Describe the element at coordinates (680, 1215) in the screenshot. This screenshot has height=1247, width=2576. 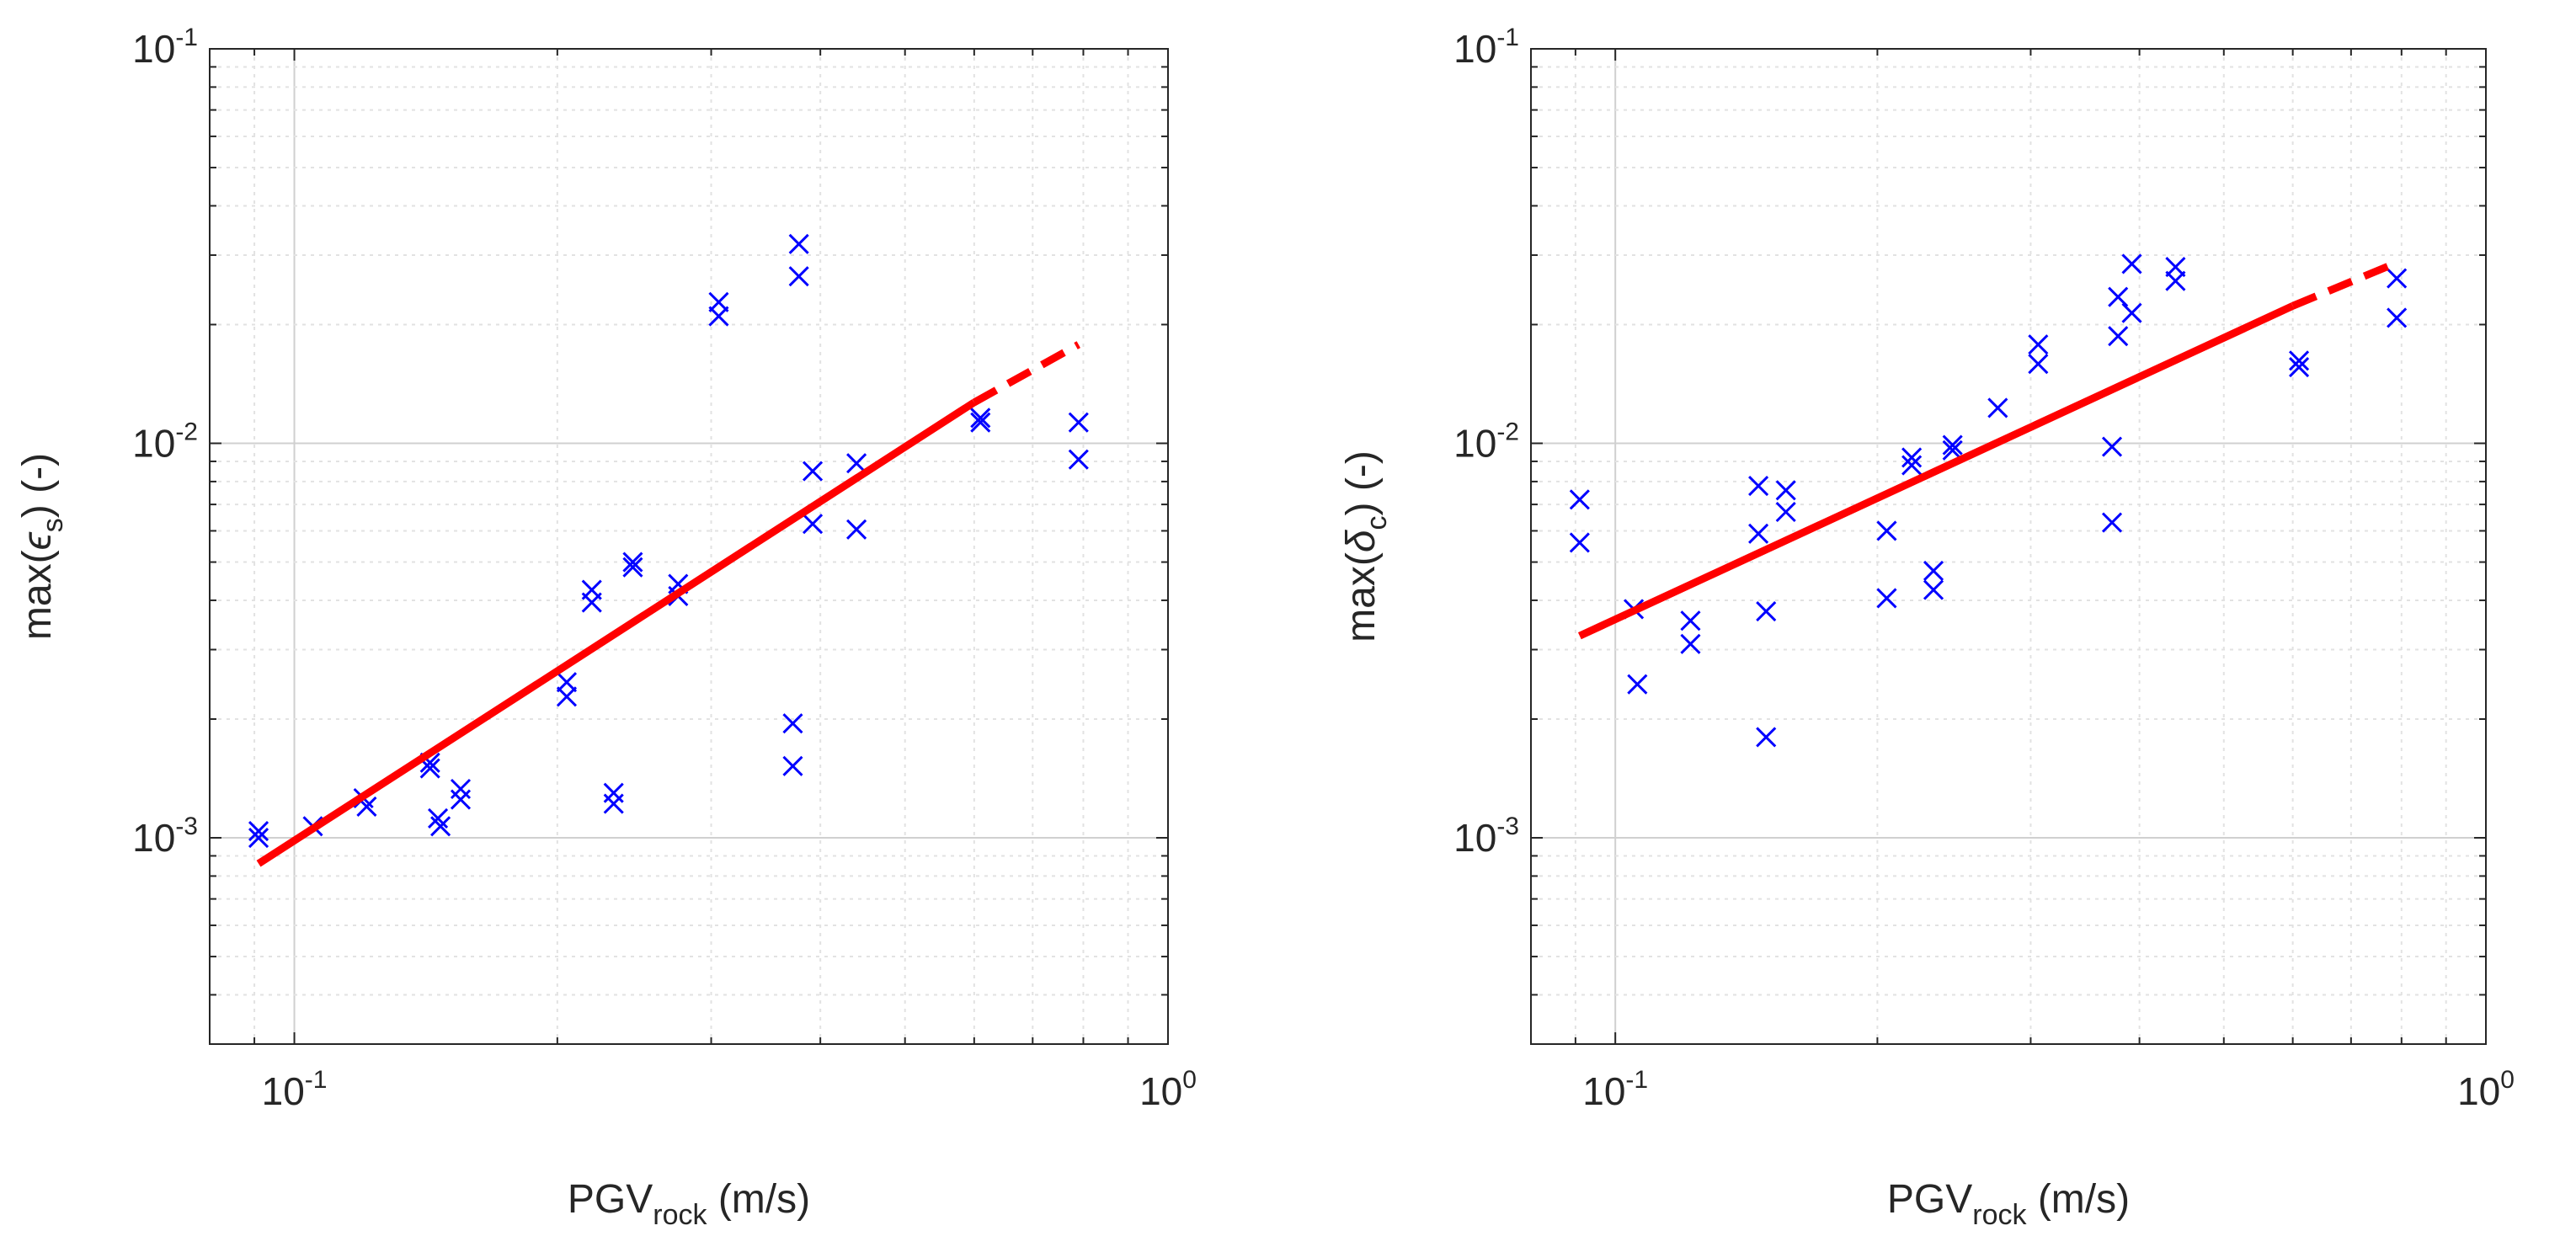
I see `x-axis-label-subscript: rock` at that location.